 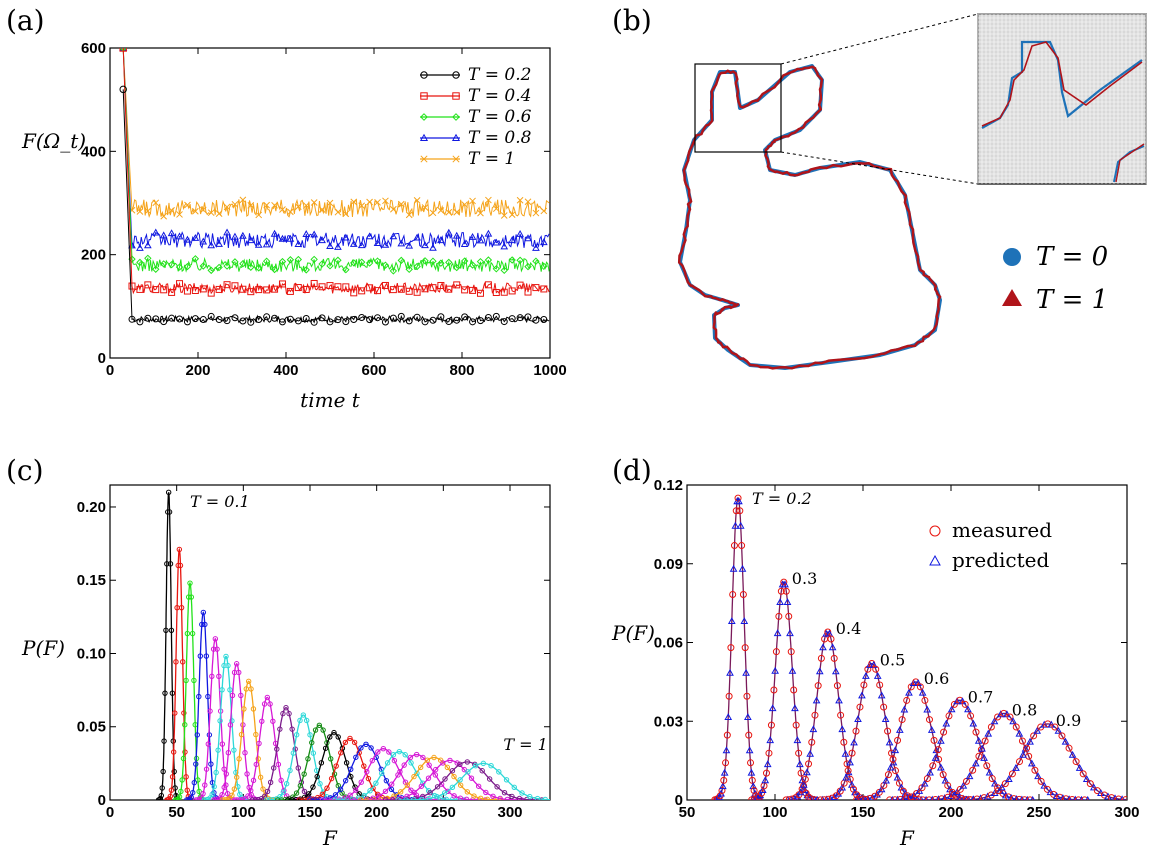 I want to click on a-legend-marker, so click(x=456, y=75).